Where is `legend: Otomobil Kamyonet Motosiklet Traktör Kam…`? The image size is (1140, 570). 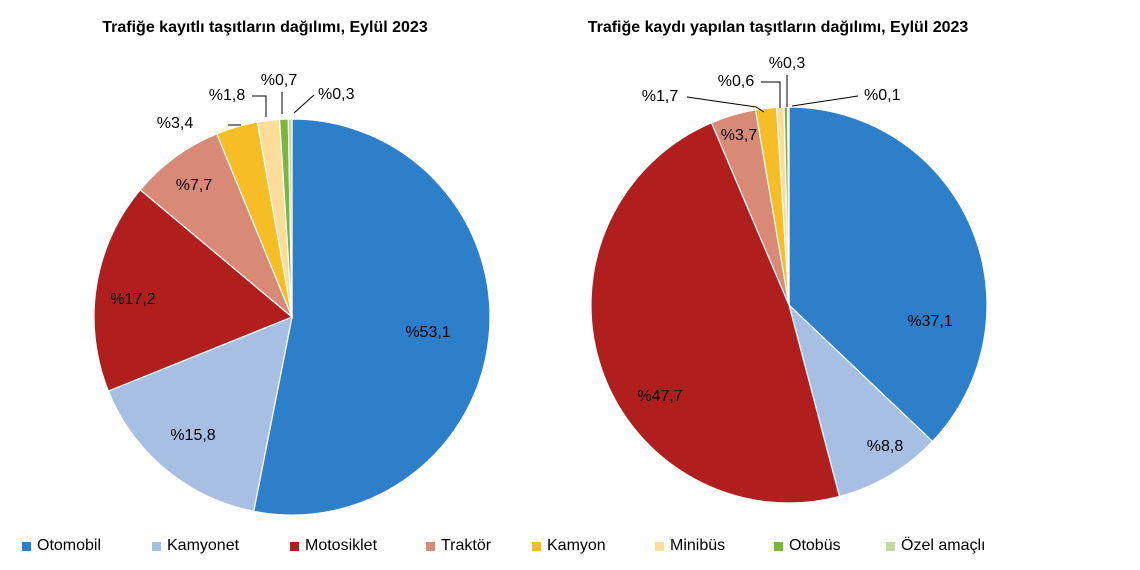 legend: Otomobil Kamyonet Motosiklet Traktör Kam… is located at coordinates (570, 549).